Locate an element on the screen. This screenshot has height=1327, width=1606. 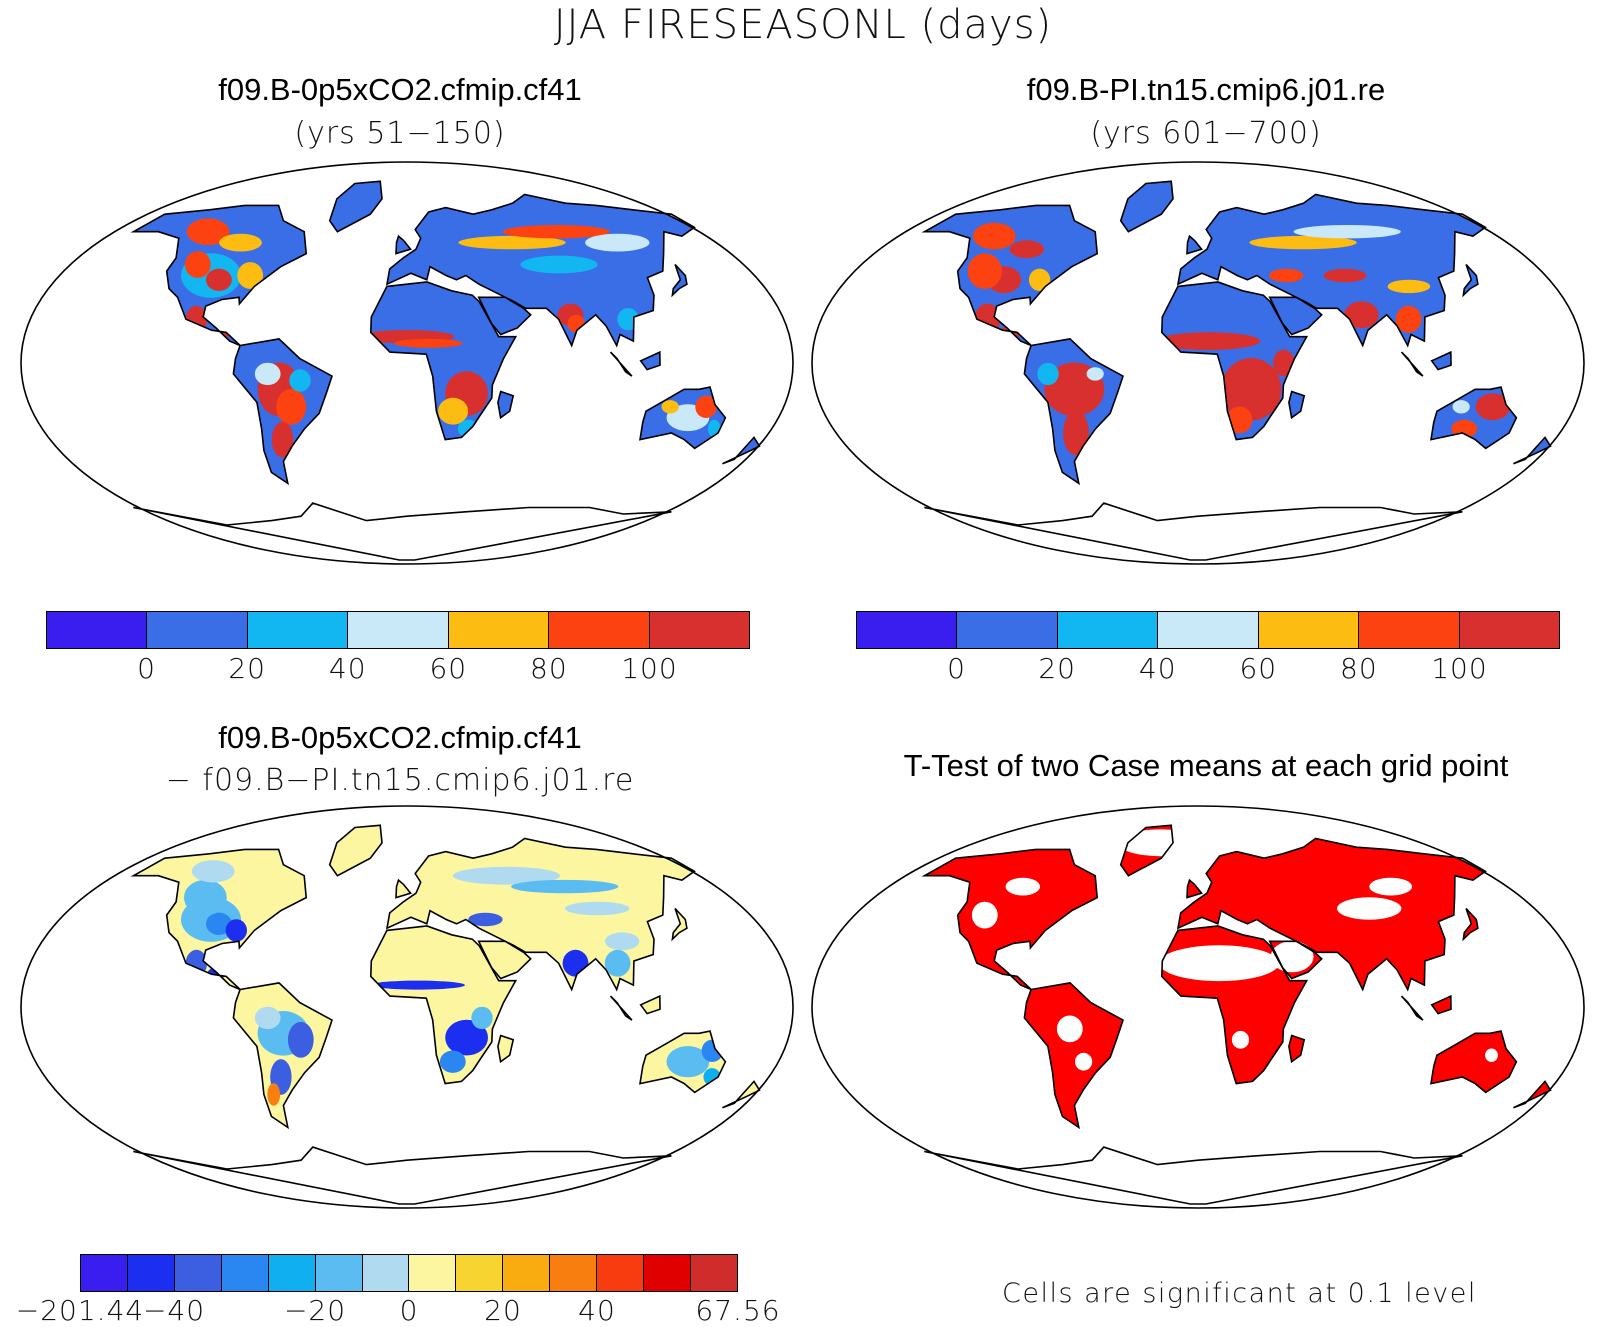
colorbar-tick-label: 100 is located at coordinates (1459, 668).